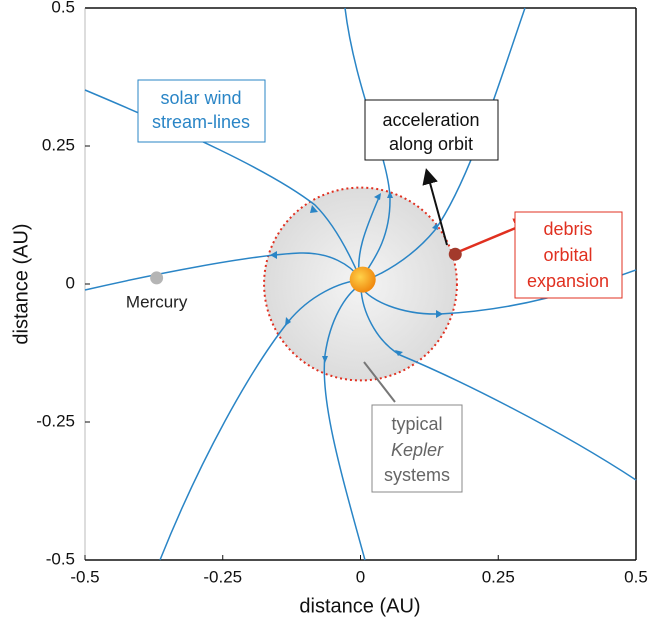 This screenshot has width=649, height=629. Describe the element at coordinates (430, 120) in the screenshot. I see `annotation: acceleration` at that location.